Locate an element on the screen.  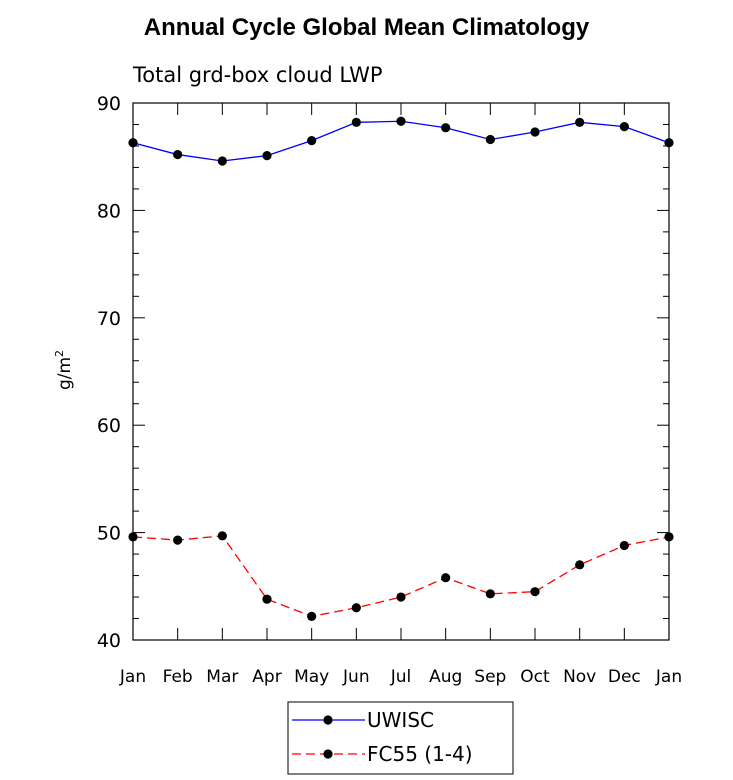
legend-label: UWISC is located at coordinates (400, 720).